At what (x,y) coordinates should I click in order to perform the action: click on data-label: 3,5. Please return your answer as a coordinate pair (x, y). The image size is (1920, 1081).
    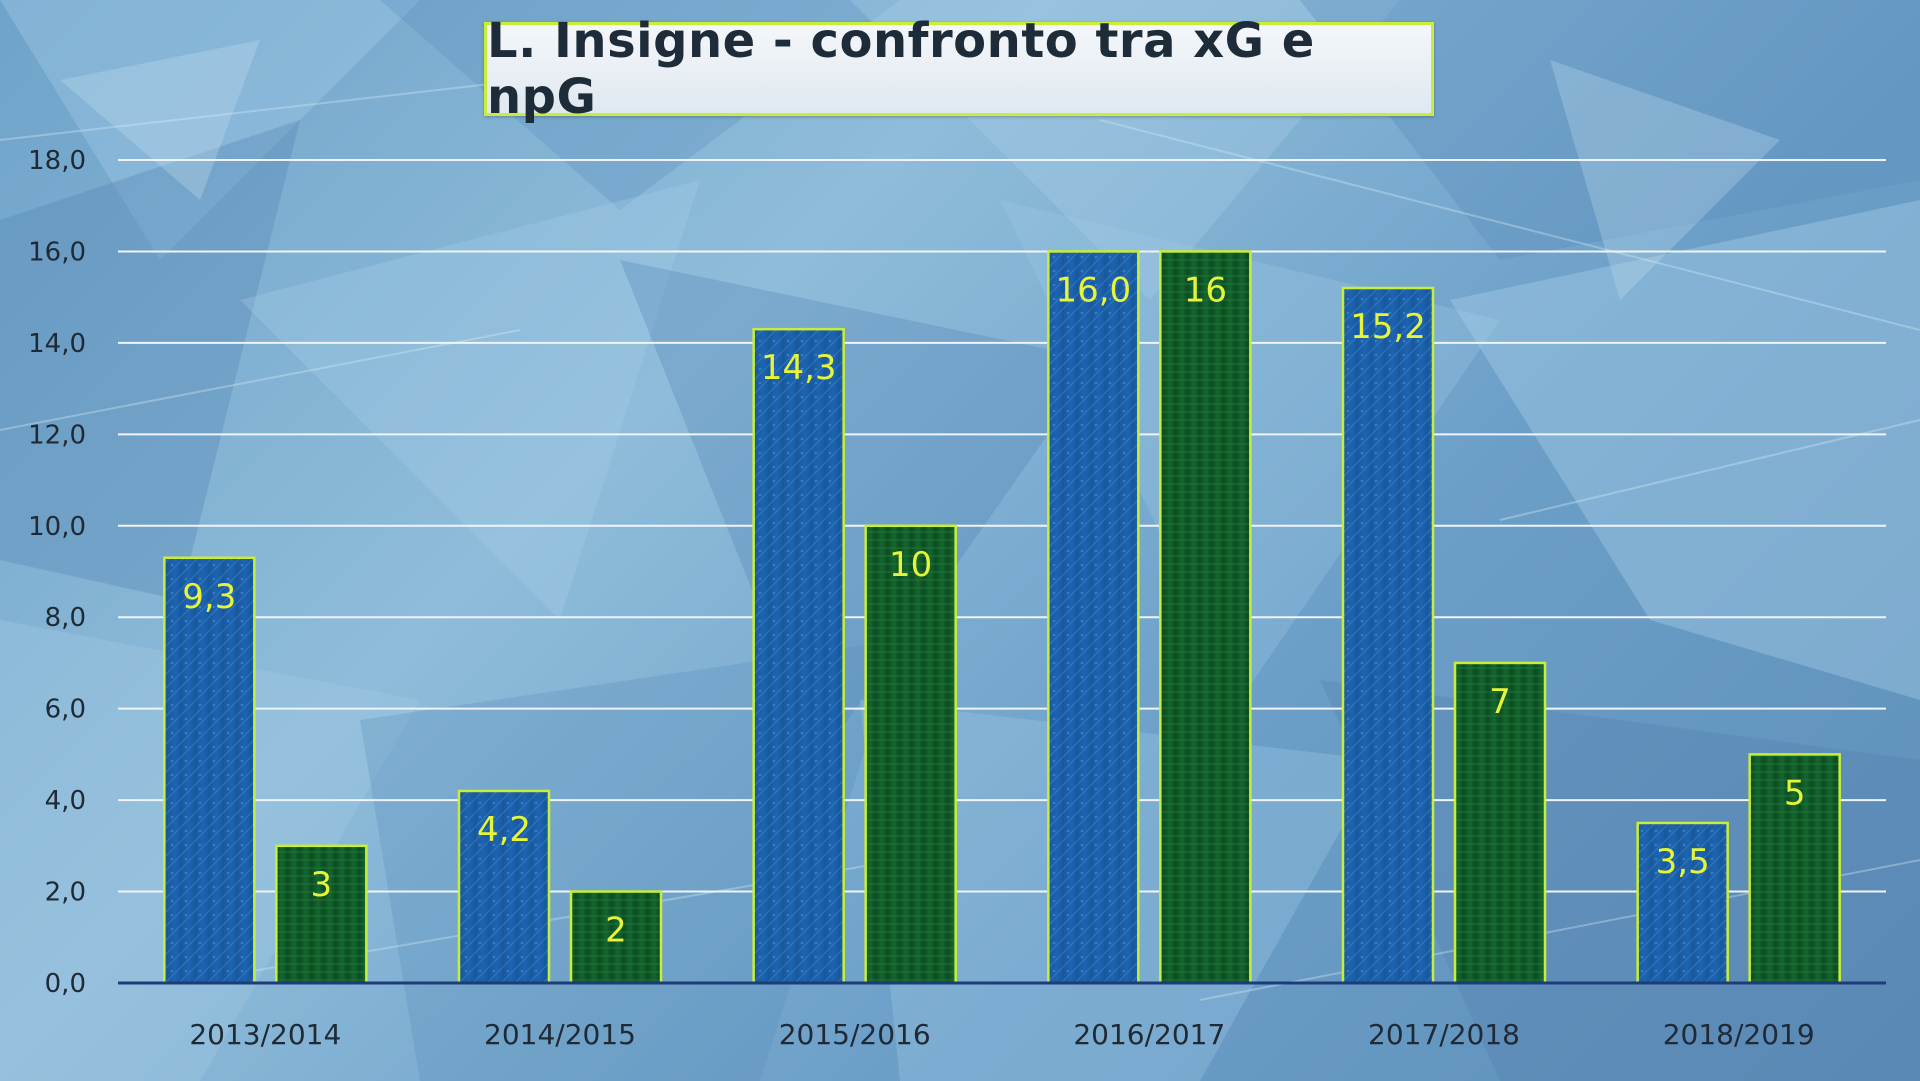
    Looking at the image, I should click on (1683, 862).